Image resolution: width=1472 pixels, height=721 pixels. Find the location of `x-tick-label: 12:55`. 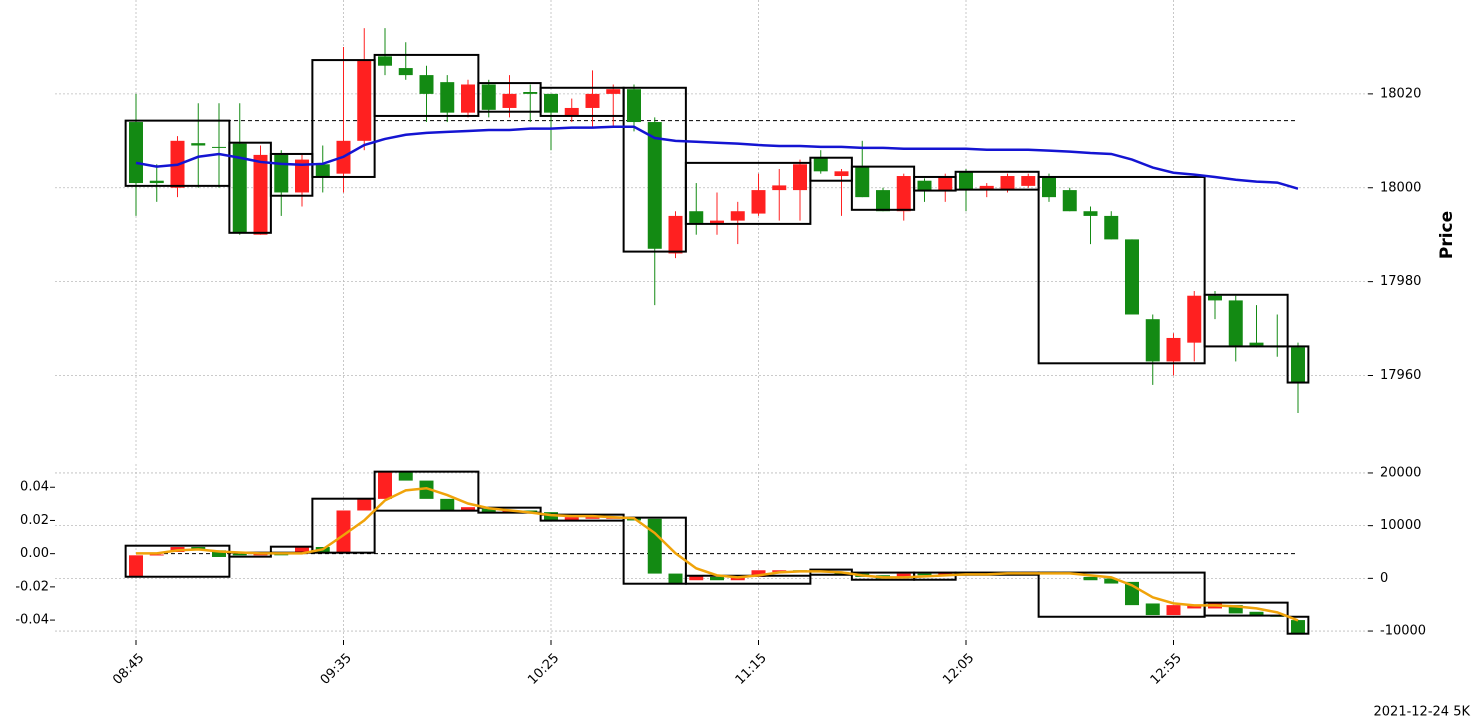

x-tick-label: 12:55 is located at coordinates (1166, 669).